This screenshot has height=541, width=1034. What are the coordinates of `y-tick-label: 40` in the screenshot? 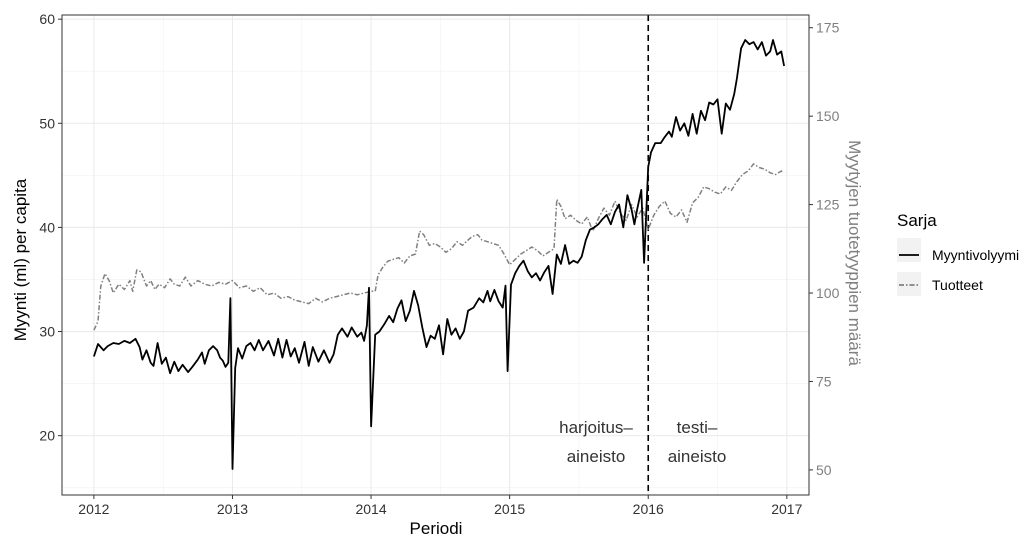 It's located at (47, 227).